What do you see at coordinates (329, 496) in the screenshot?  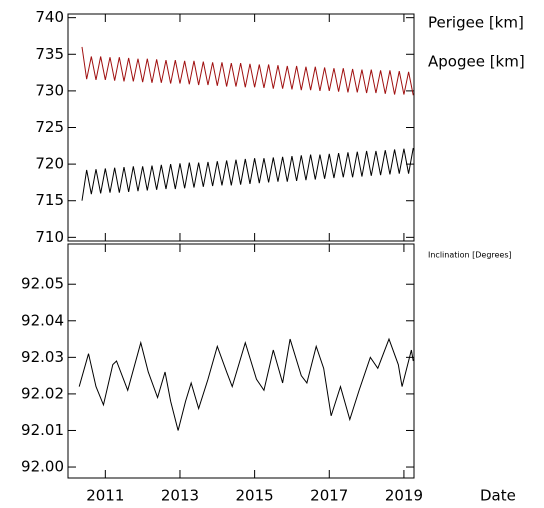 I see `x-tick-label: 2017` at bounding box center [329, 496].